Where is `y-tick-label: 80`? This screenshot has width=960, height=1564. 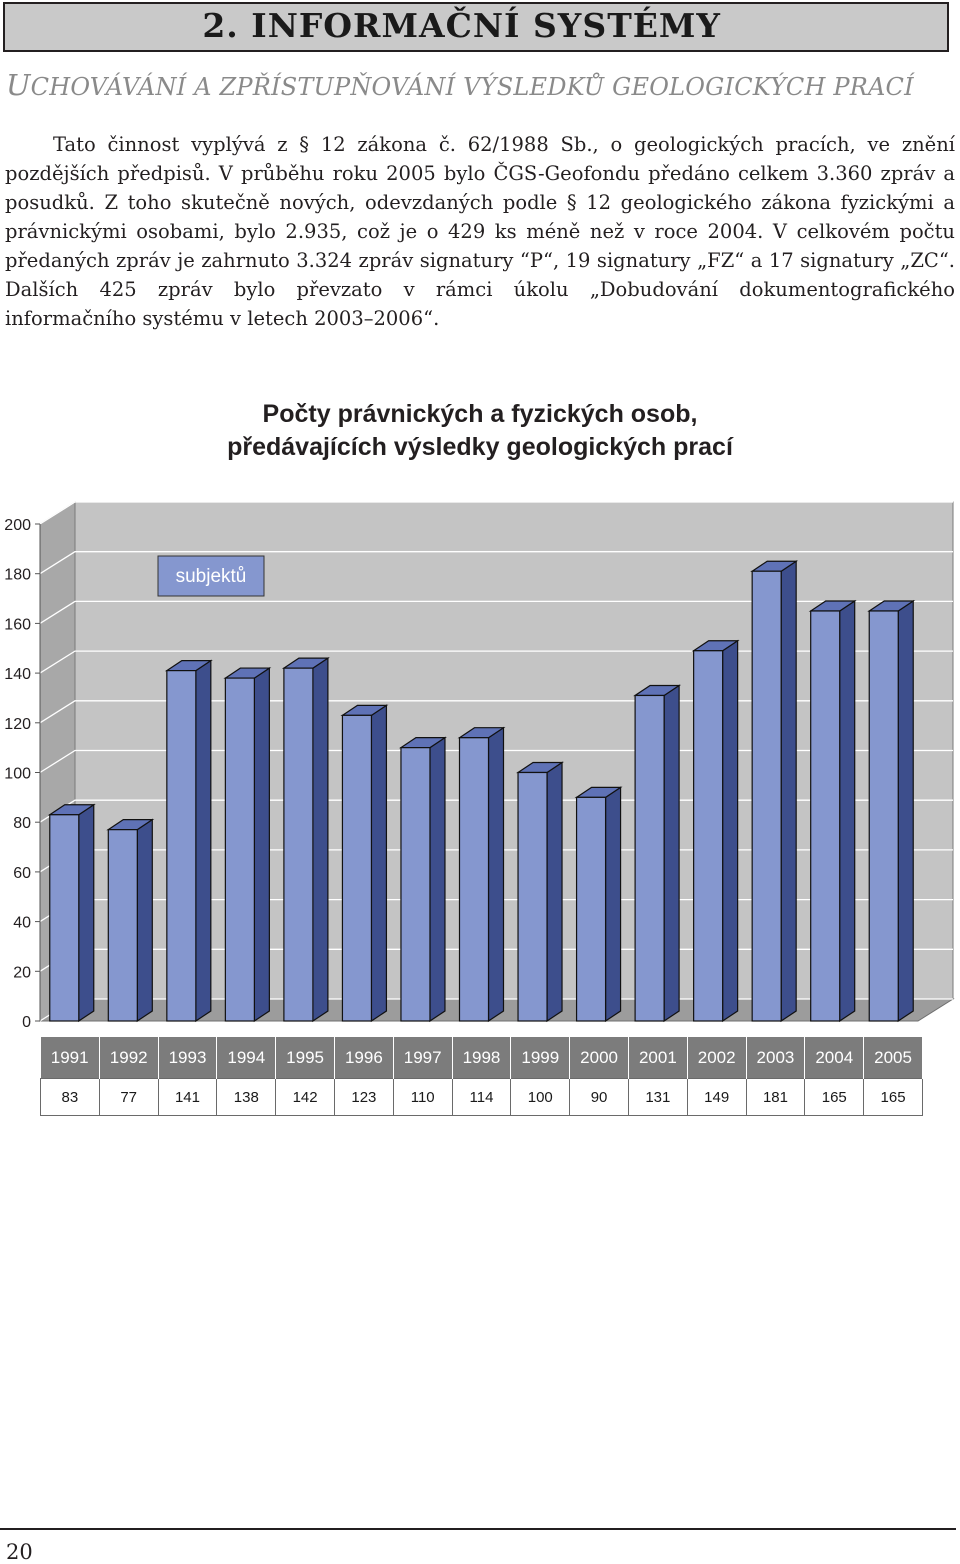 y-tick-label: 80 is located at coordinates (22, 823).